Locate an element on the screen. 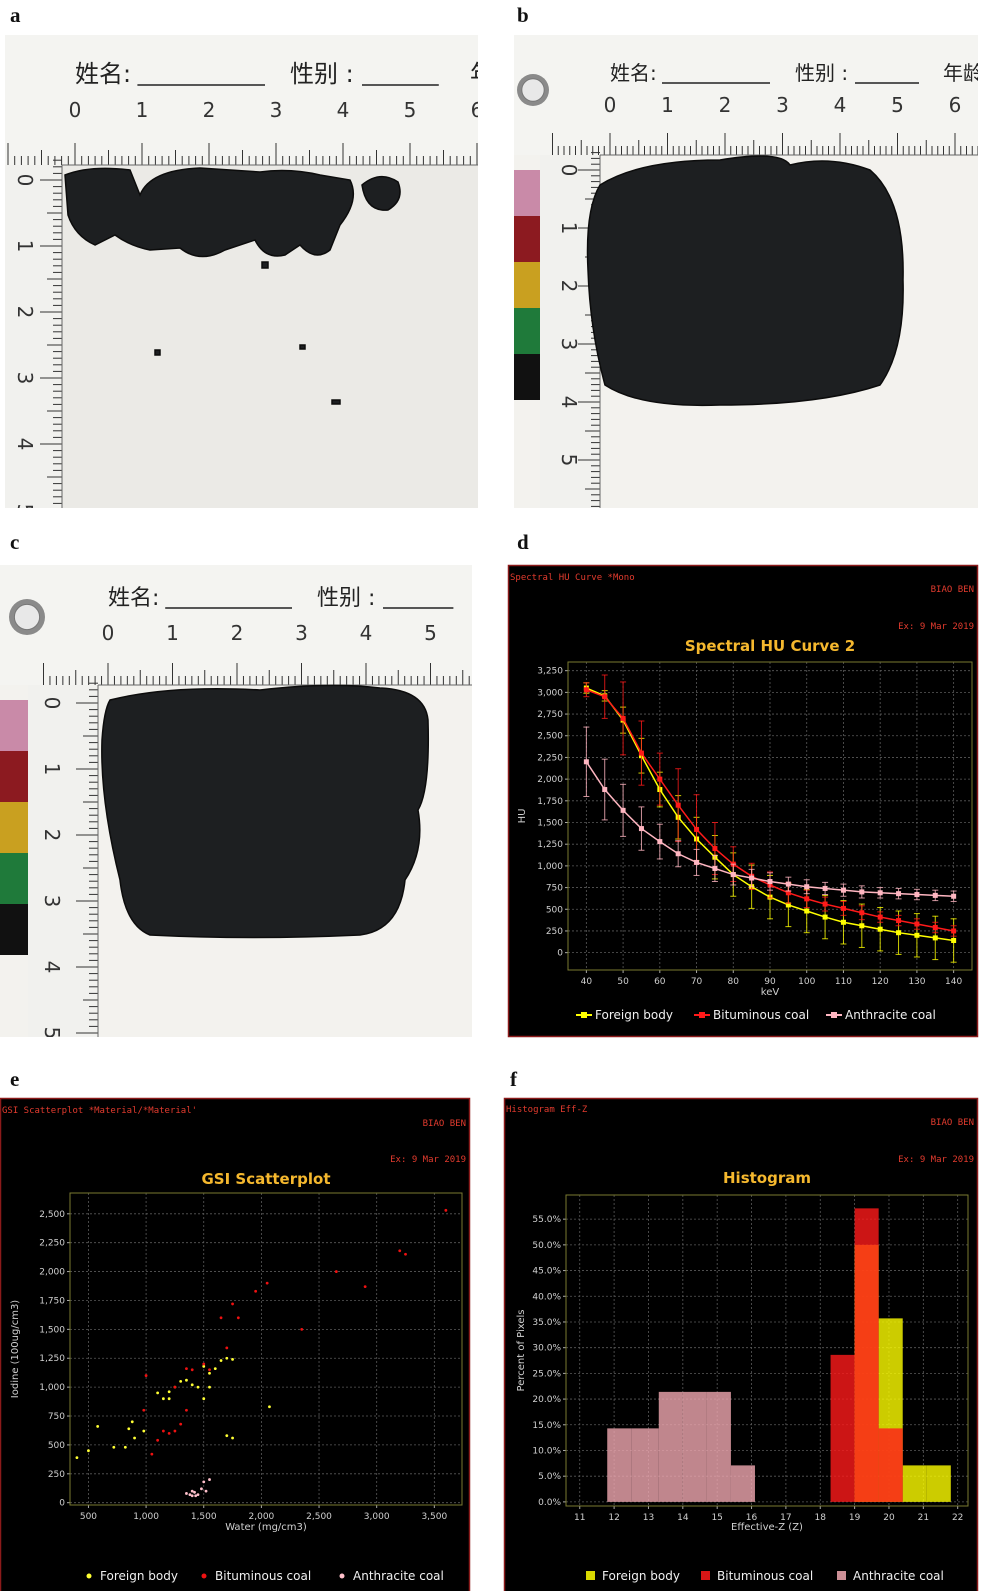 The image size is (992, 1591). y-tick-label: 0 is located at coordinates (560, 954).